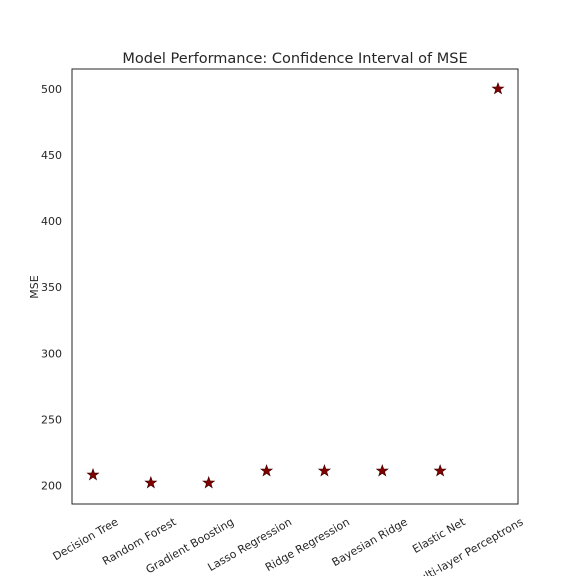 The width and height of the screenshot is (576, 576). I want to click on y-axis-ticks: 200 250 300 350 400 450 500, so click(51, 288).